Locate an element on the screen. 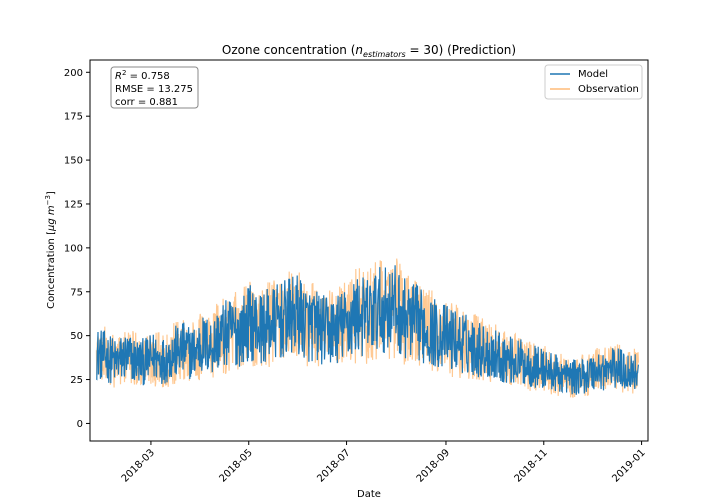 The image size is (720, 504). y-tick-label: 0 is located at coordinates (80, 424).